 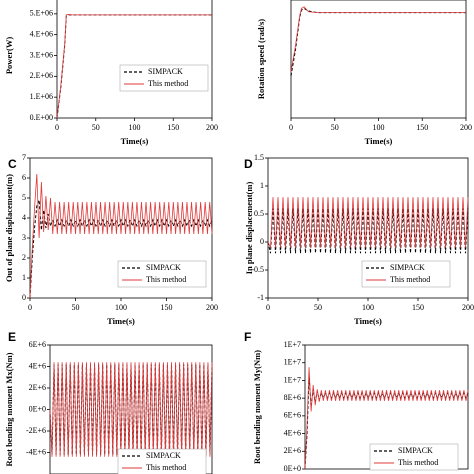 I want to click on panel-letter: C, so click(x=12, y=164).